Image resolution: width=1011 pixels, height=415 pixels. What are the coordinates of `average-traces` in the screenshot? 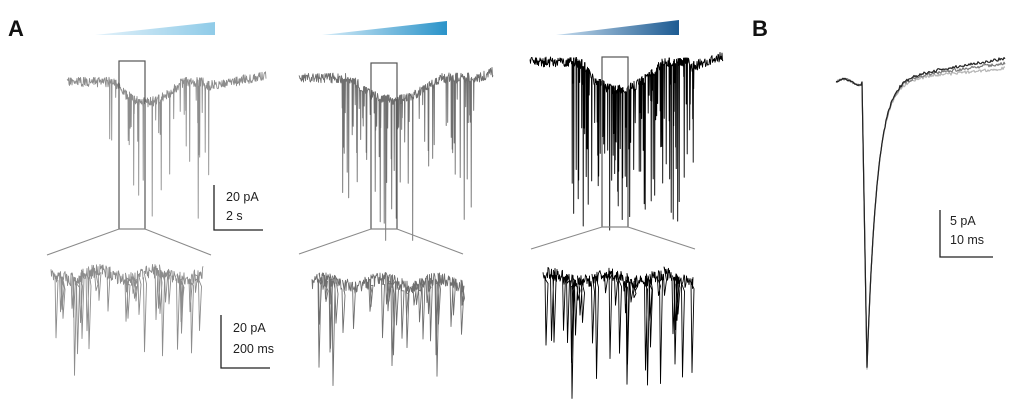 It's located at (920, 213).